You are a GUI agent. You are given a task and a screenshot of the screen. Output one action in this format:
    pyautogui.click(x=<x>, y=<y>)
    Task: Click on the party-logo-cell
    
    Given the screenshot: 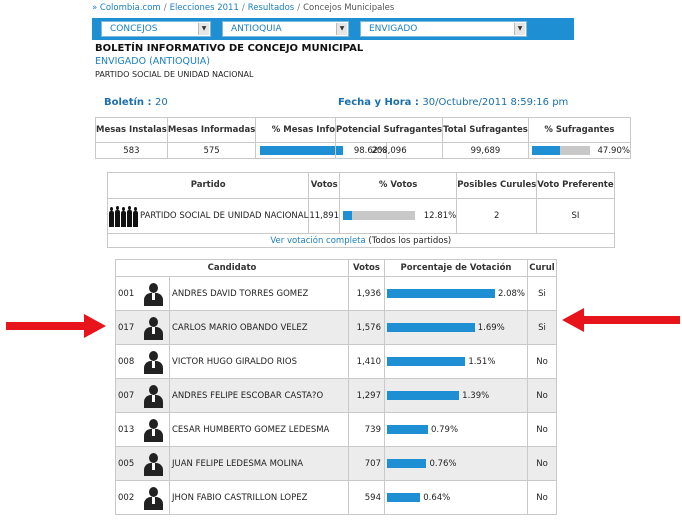 What is the action you would take?
    pyautogui.click(x=122, y=216)
    